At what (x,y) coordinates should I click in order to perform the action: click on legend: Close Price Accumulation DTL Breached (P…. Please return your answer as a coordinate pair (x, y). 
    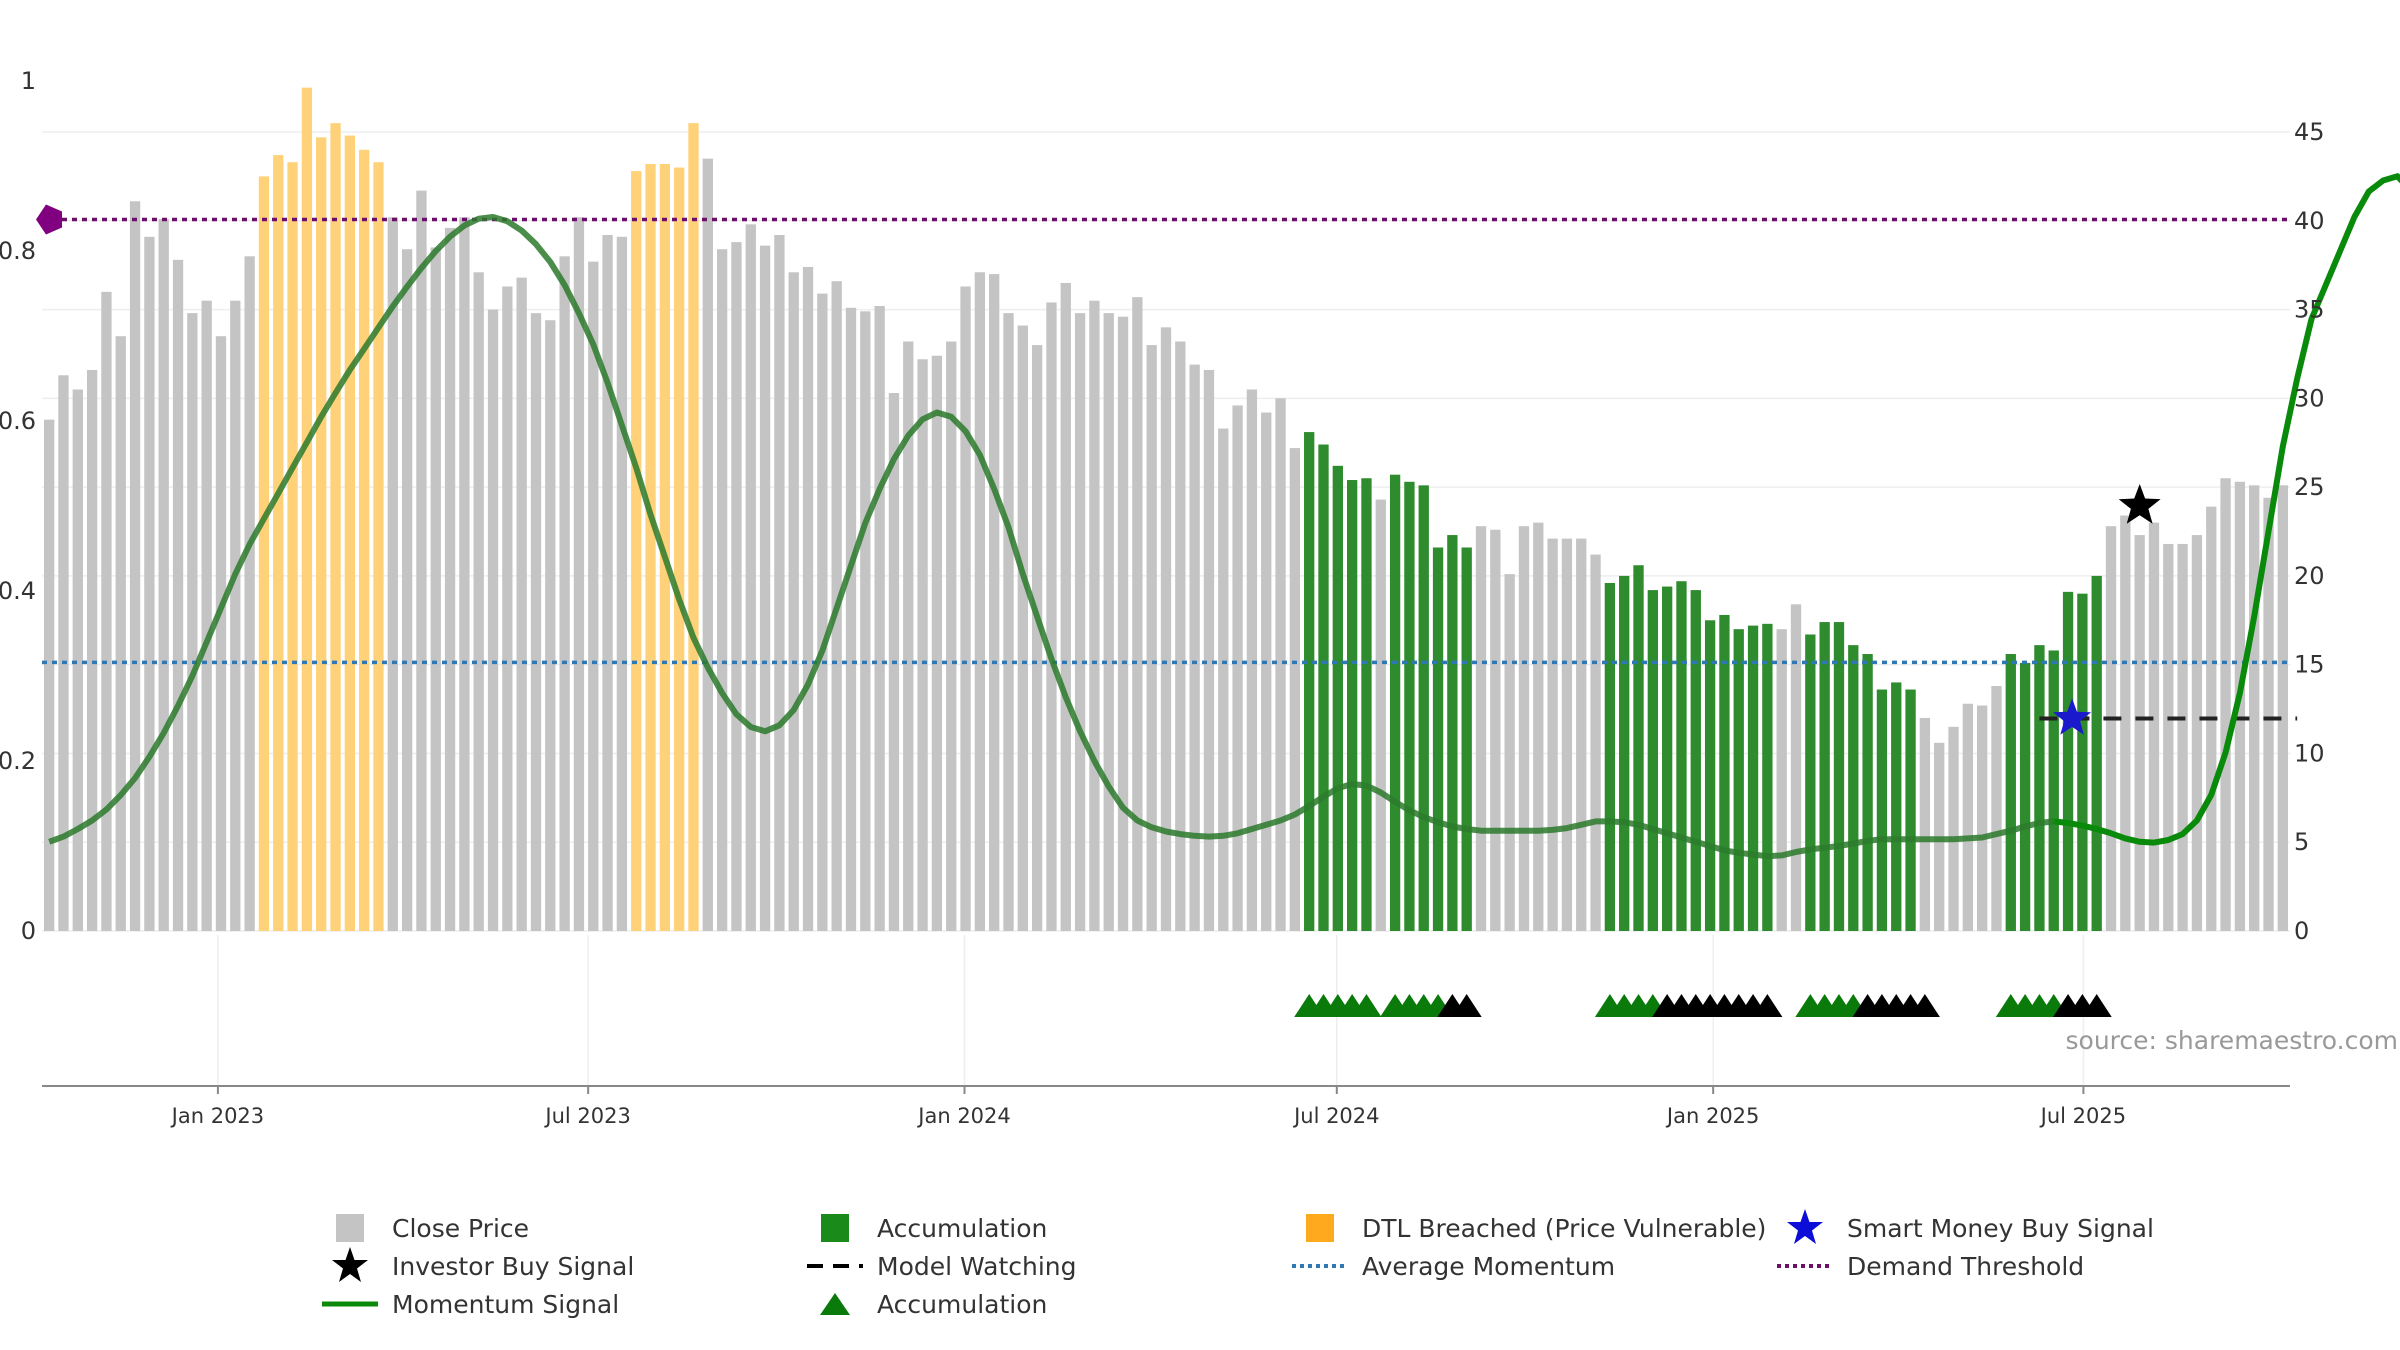
    Looking at the image, I should click on (1270, 1274).